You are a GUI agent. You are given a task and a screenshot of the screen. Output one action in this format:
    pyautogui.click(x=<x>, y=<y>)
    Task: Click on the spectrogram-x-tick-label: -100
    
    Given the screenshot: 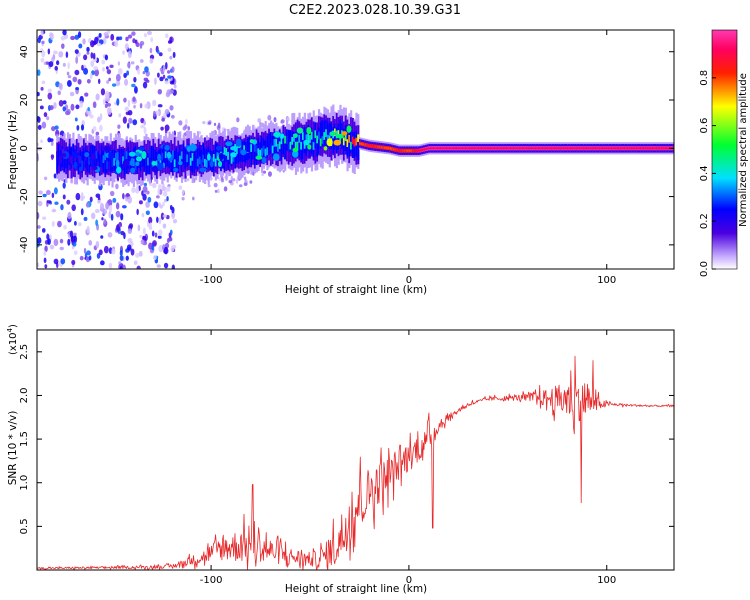 What is the action you would take?
    pyautogui.click(x=211, y=280)
    